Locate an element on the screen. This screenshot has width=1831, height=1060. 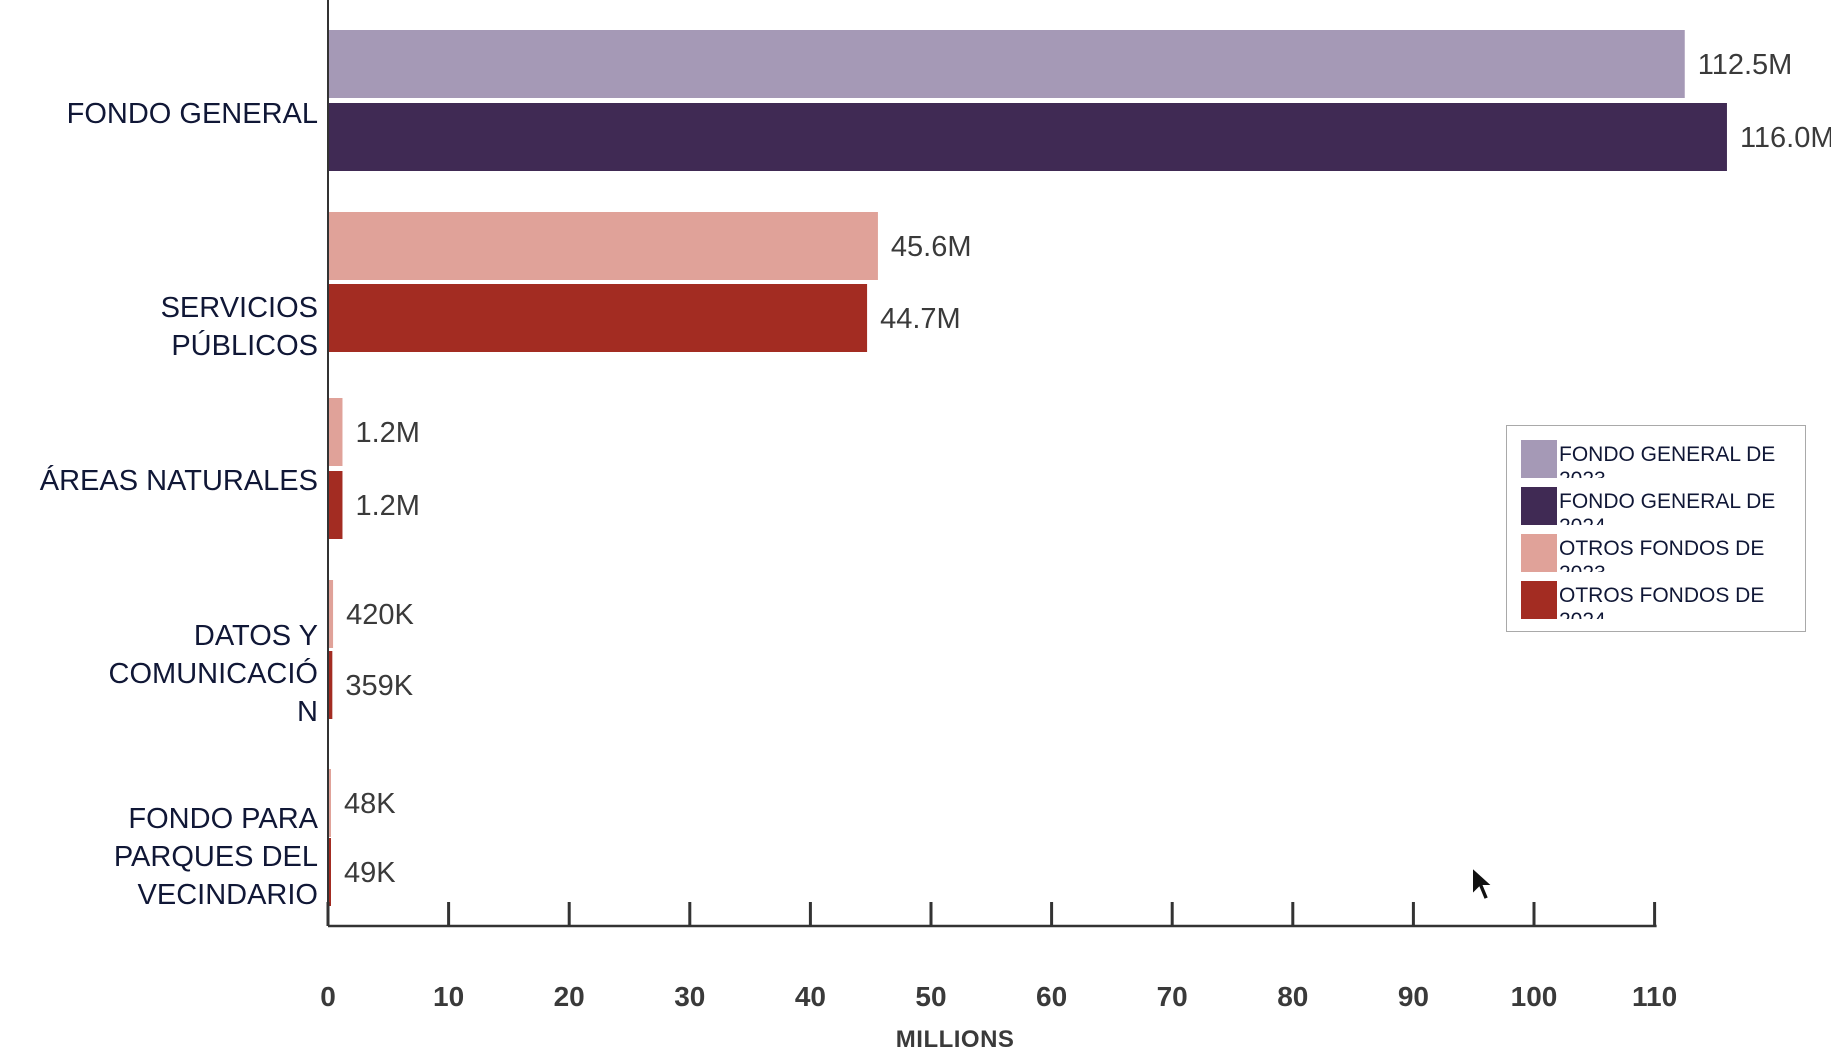
category-label: FONDO PARA is located at coordinates (223, 819).